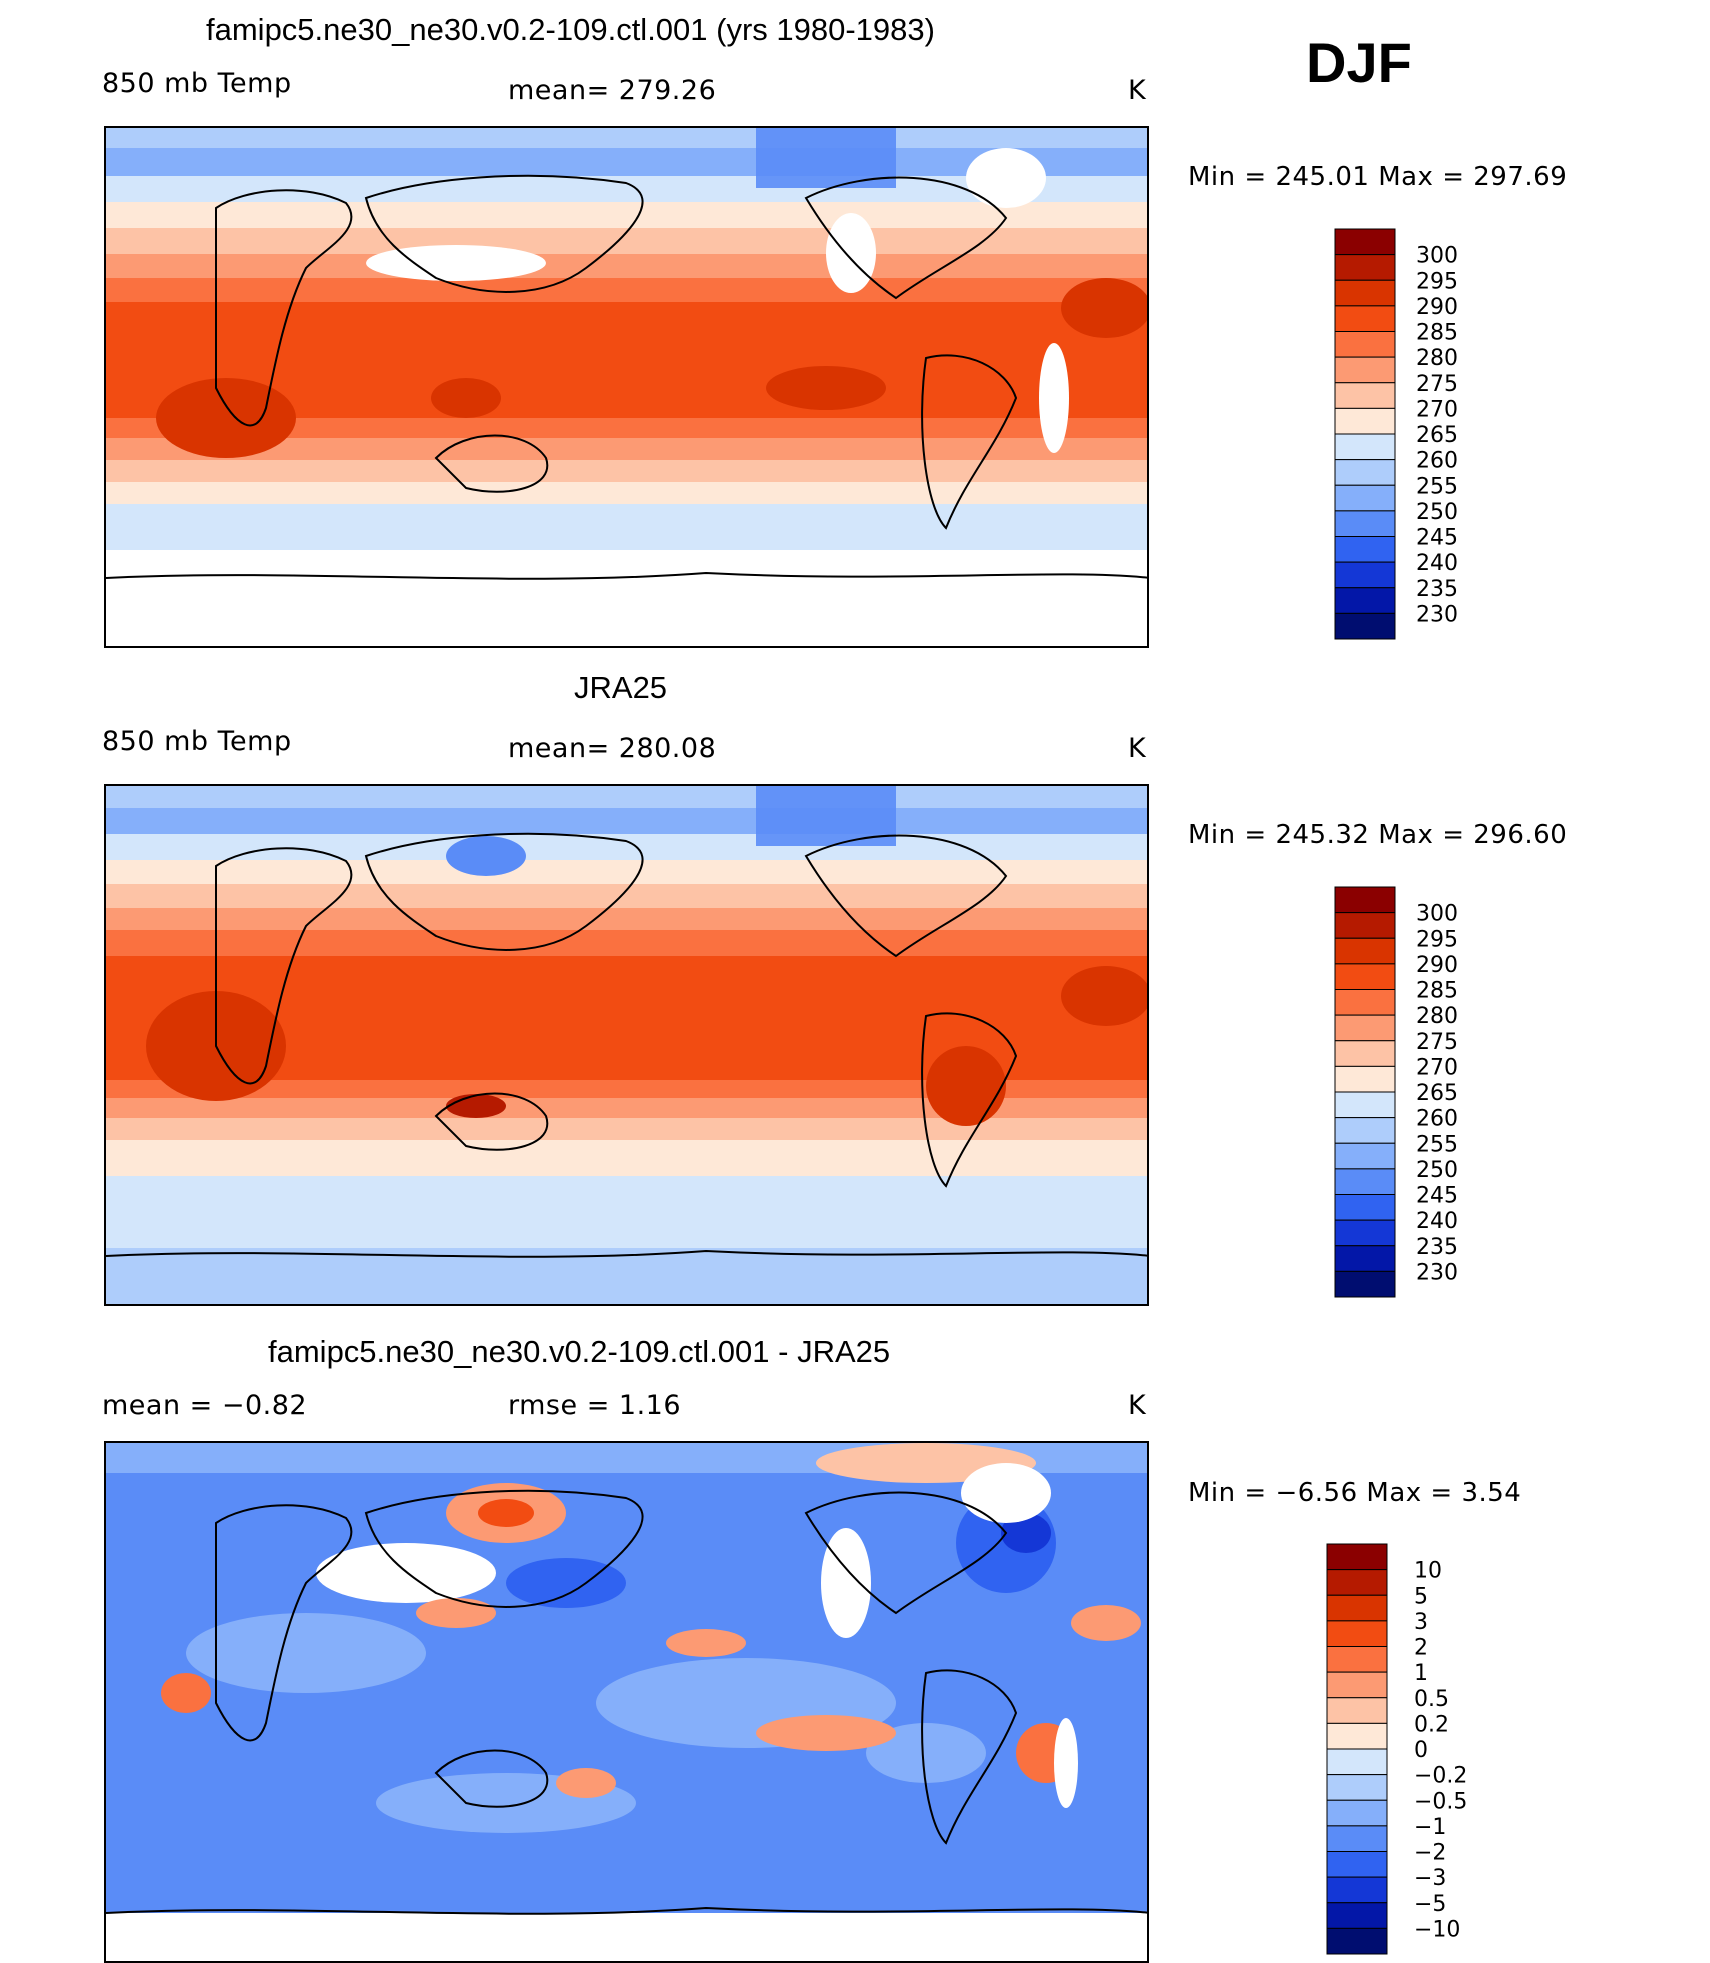 The height and width of the screenshot is (1963, 1710). Describe the element at coordinates (1437, 256) in the screenshot. I see `panel-1-colorbar-tick-label: 300` at that location.